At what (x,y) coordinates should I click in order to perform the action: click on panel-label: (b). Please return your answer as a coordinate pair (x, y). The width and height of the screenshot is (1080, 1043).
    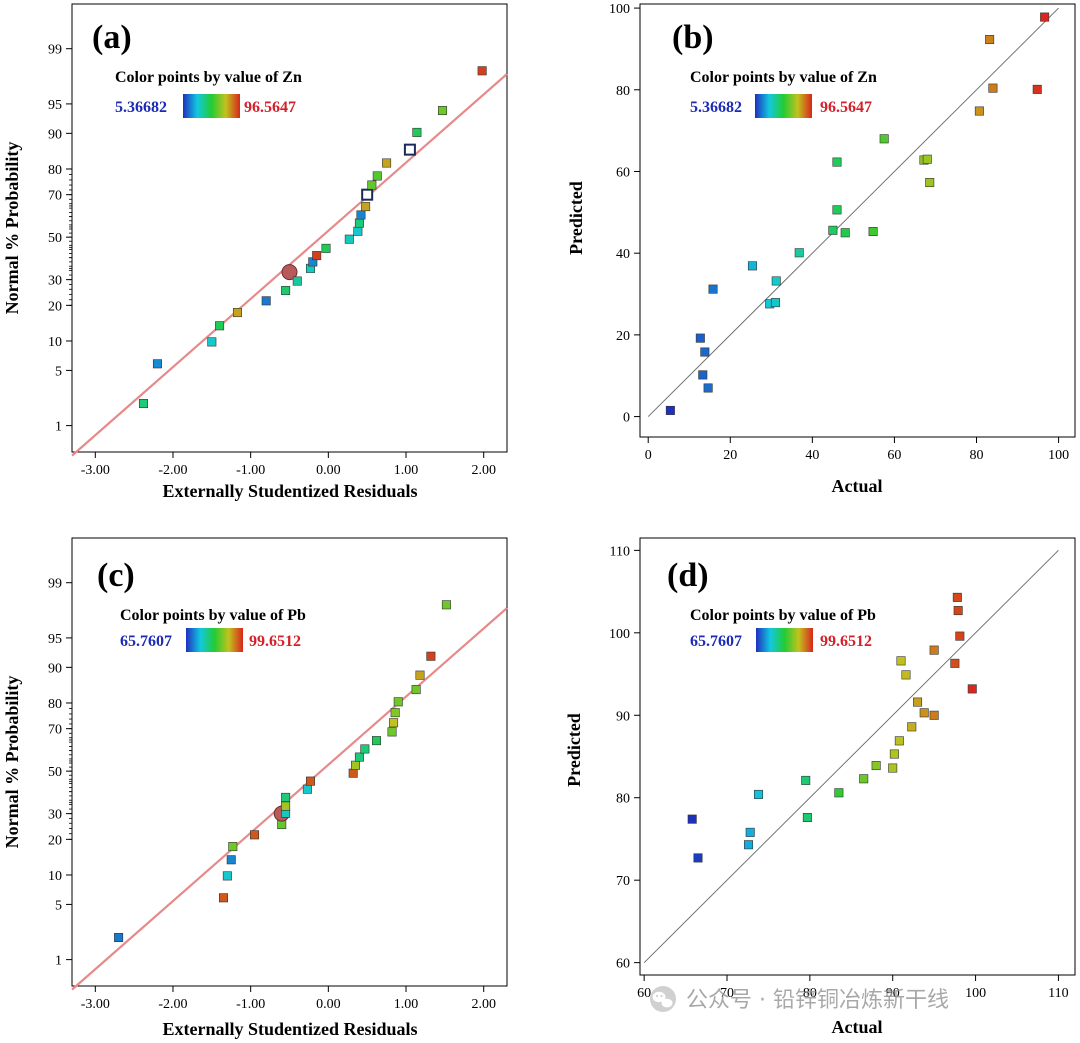
    Looking at the image, I should click on (693, 37).